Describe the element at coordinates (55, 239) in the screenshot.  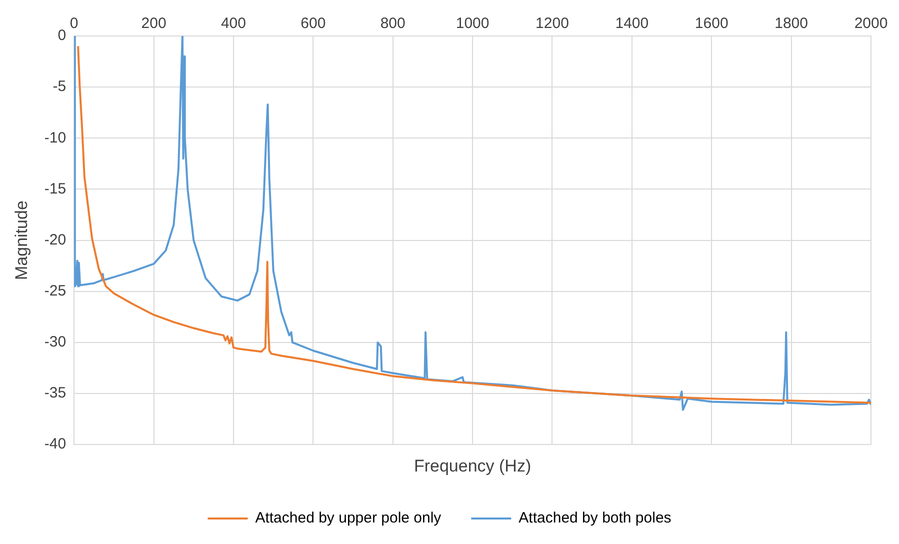
I see `y-tick-label: -20` at that location.